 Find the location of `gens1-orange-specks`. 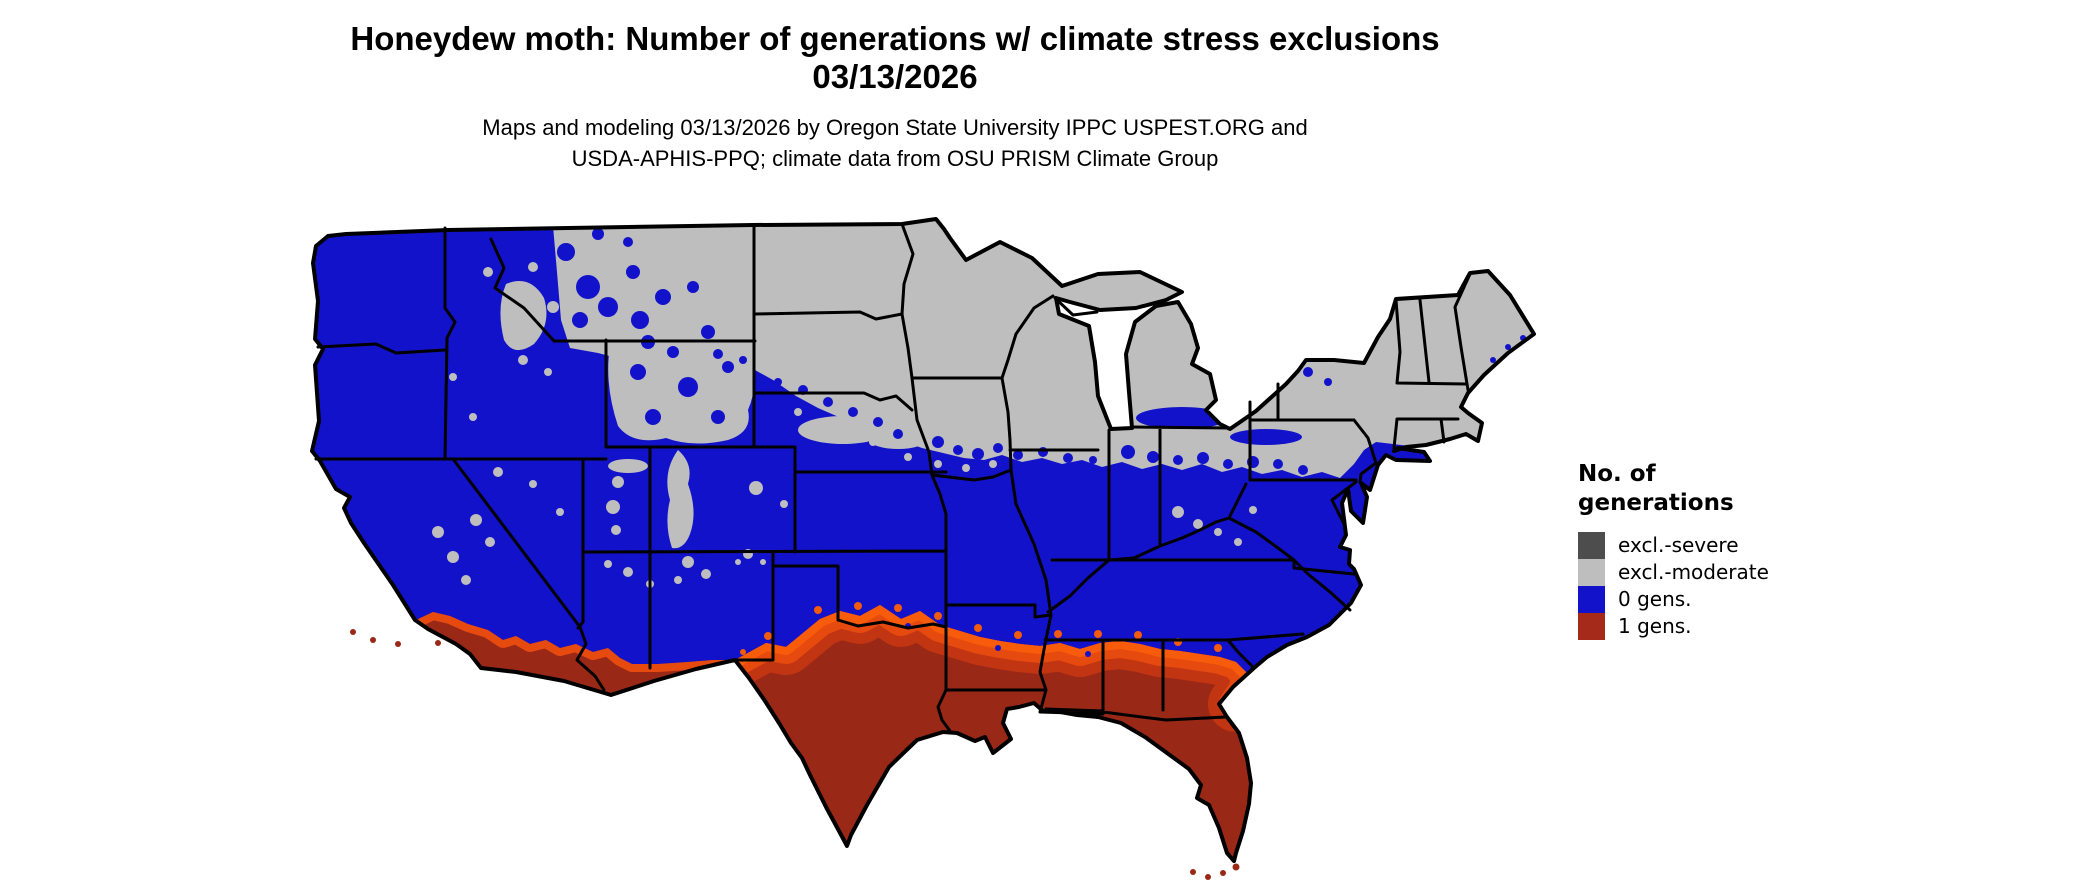

gens1-orange-specks is located at coordinates (981, 628).